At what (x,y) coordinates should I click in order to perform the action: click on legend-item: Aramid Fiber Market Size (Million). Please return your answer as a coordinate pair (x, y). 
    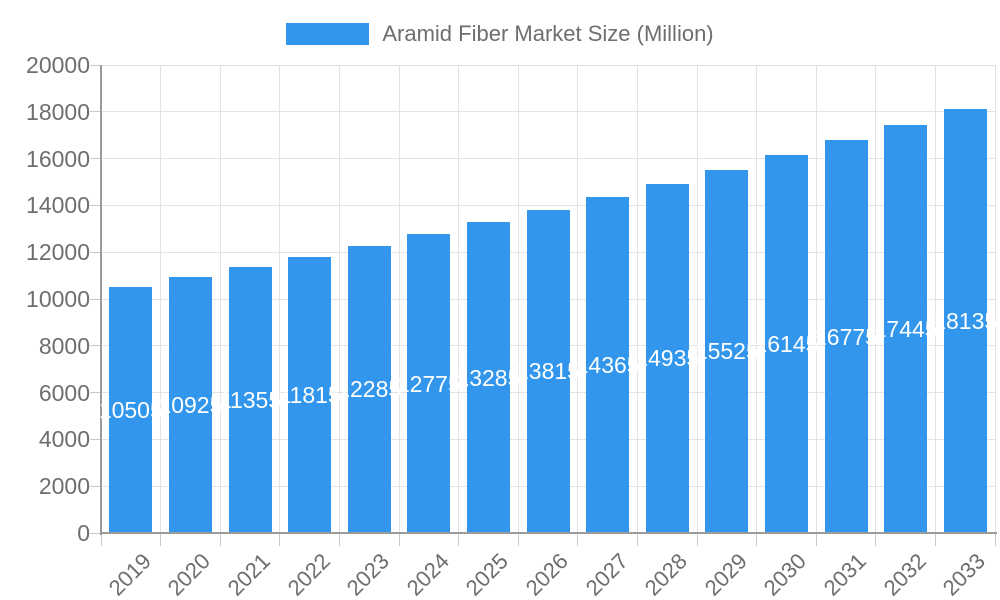
    Looking at the image, I should click on (500, 34).